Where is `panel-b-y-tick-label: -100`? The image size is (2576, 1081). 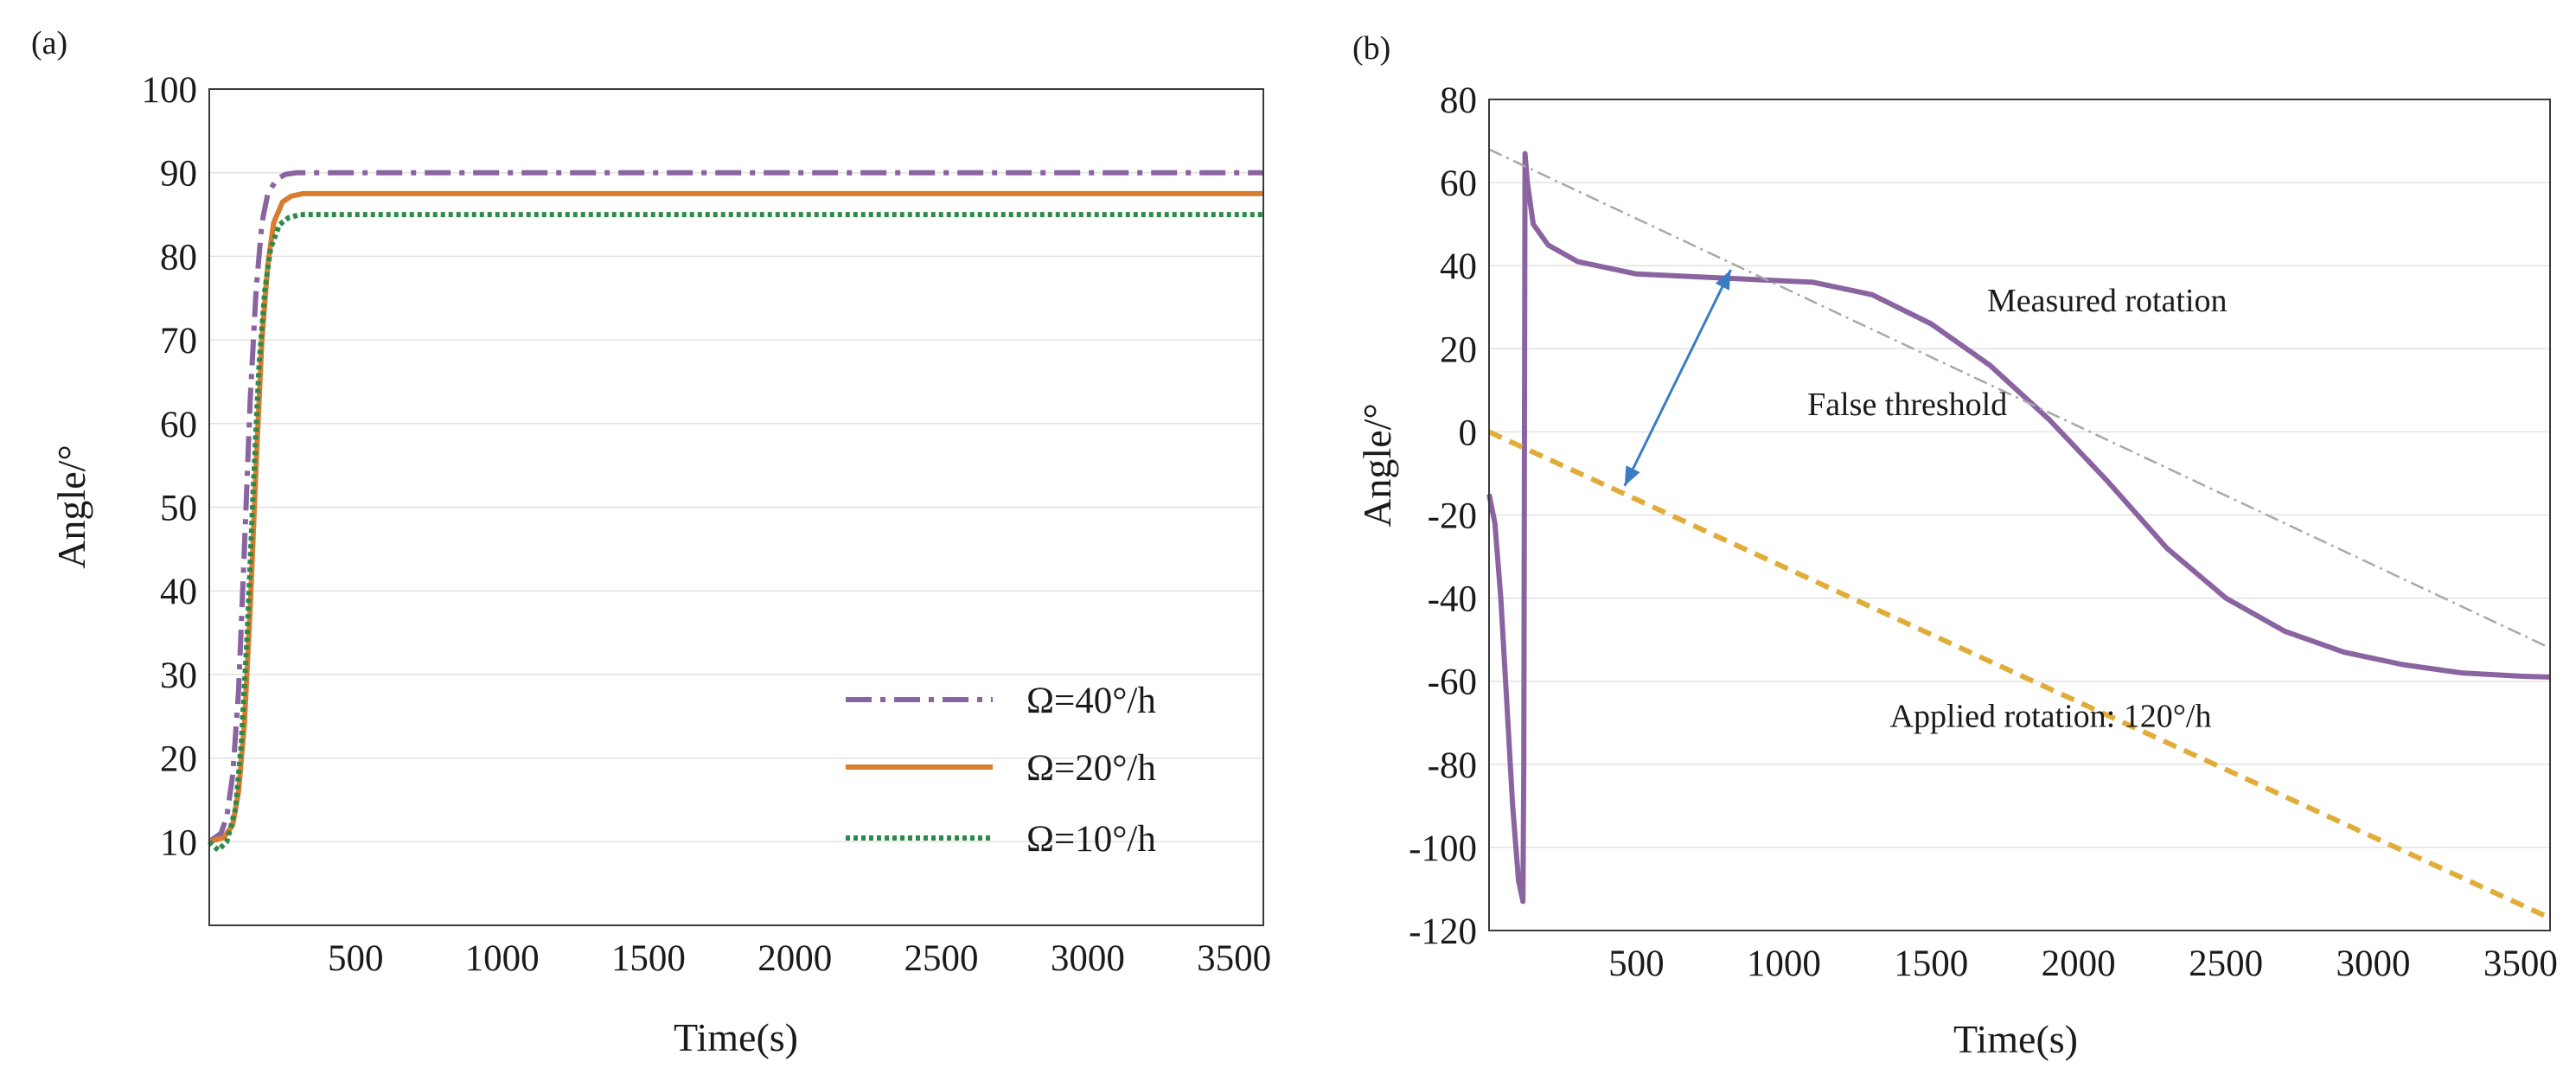 panel-b-y-tick-label: -100 is located at coordinates (1443, 848).